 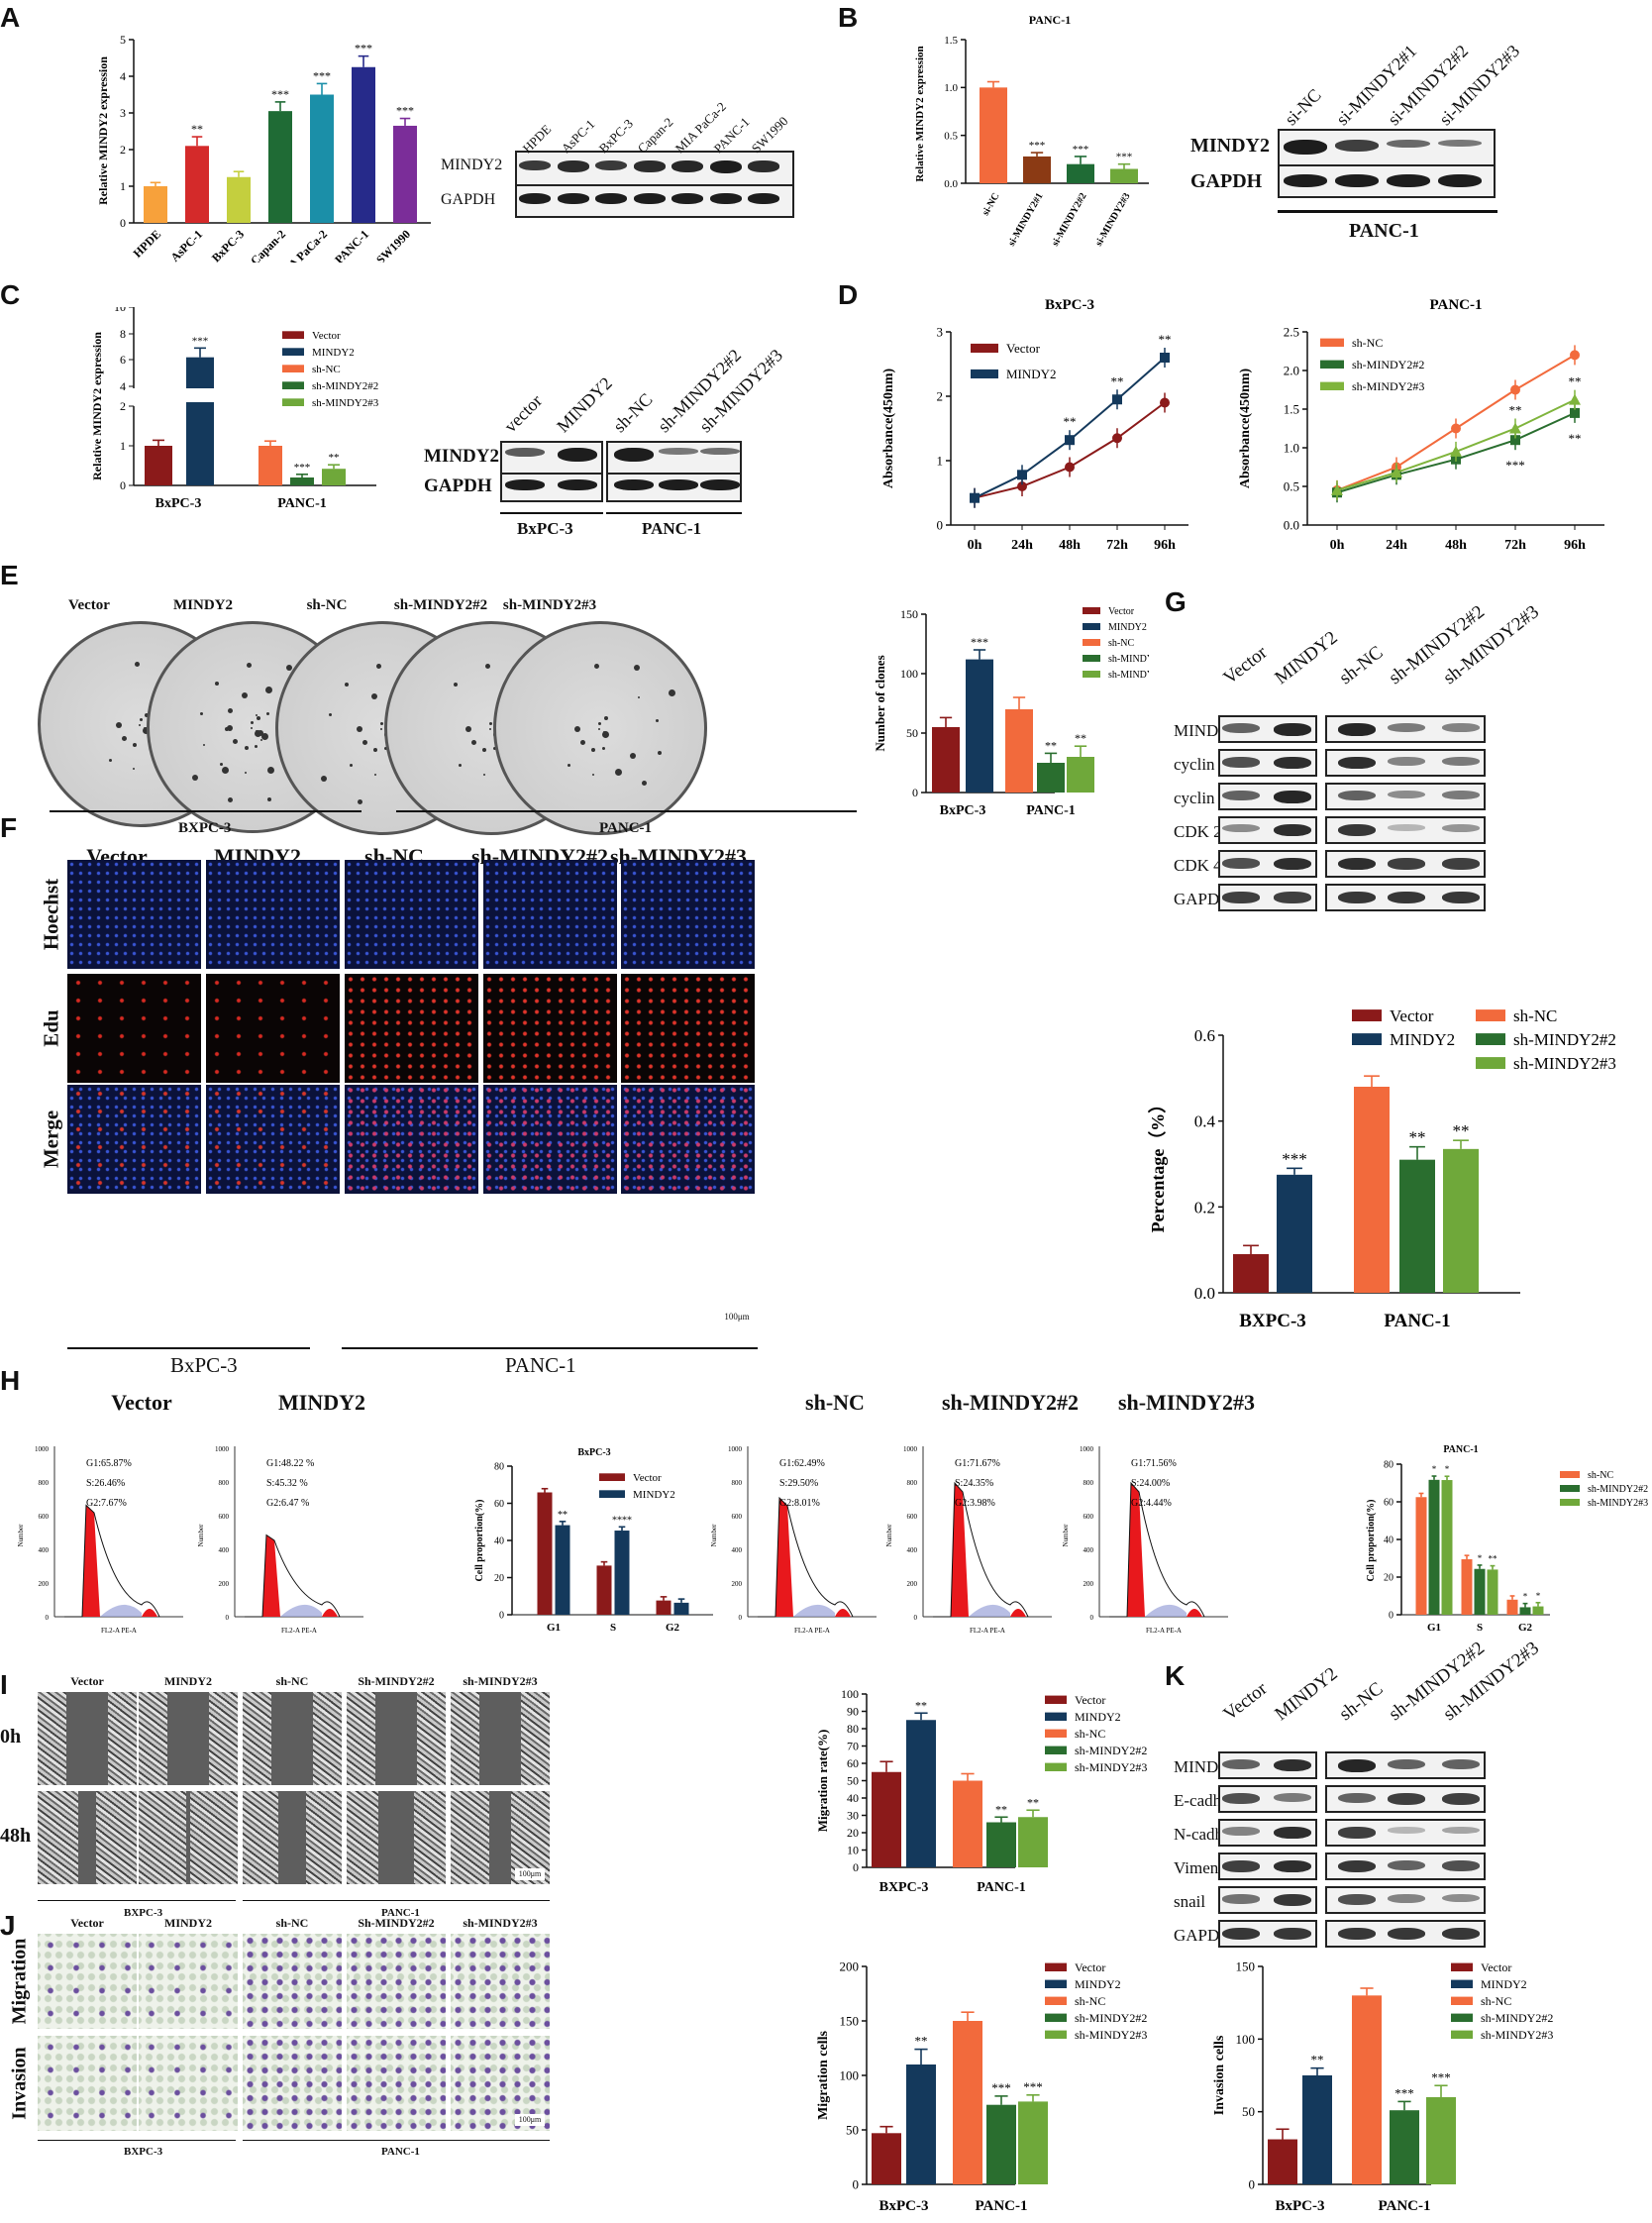 What do you see at coordinates (1246, 1702) in the screenshot?
I see `blotK-lane-label: Vector` at bounding box center [1246, 1702].